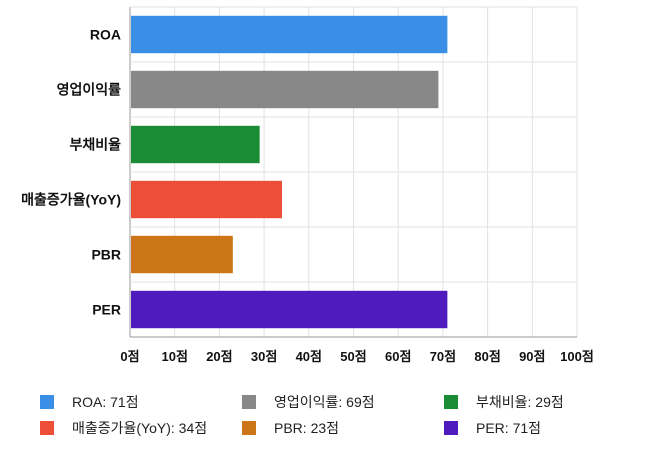 The width and height of the screenshot is (650, 450). I want to click on x-tick-label: 100점, so click(577, 356).